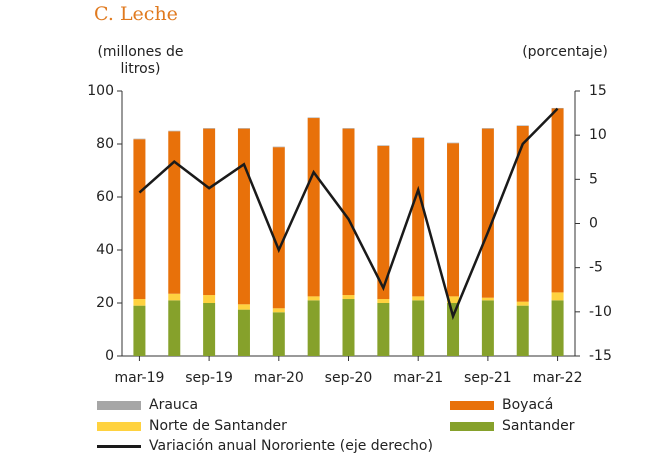 This screenshot has height=473, width=668. Describe the element at coordinates (558, 378) in the screenshot. I see `x-tick-label: mar-22` at that location.